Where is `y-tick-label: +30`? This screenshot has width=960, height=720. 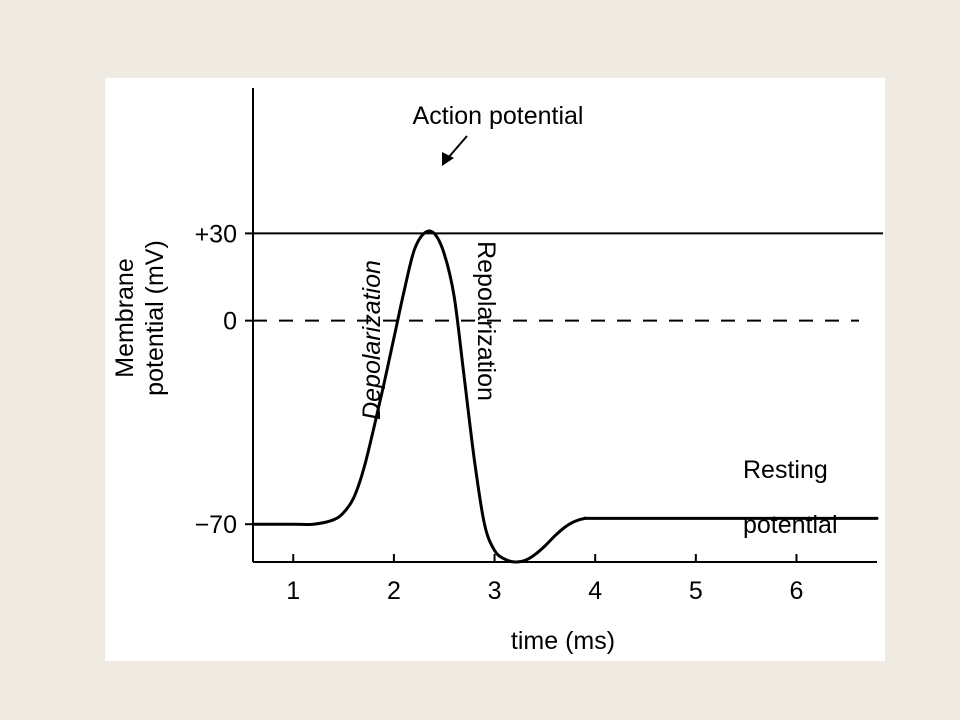 y-tick-label: +30 is located at coordinates (216, 234).